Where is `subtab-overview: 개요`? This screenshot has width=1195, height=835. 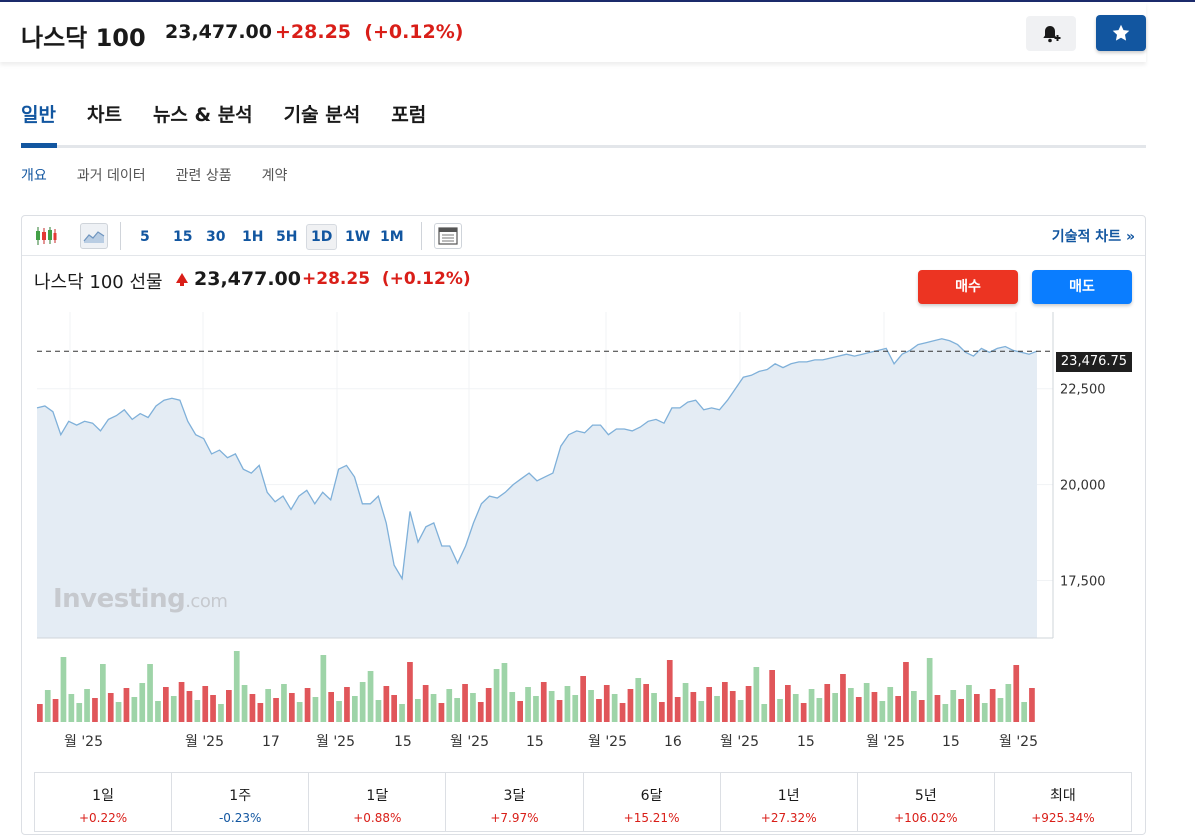
subtab-overview: 개요 is located at coordinates (34, 176).